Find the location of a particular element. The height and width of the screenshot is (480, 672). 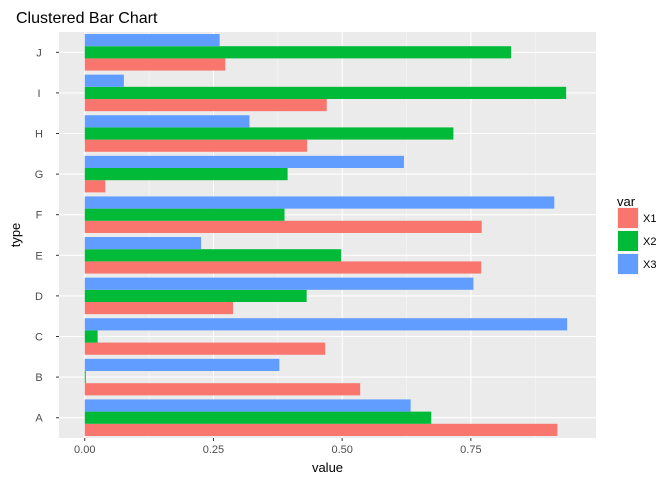

legend-title: var is located at coordinates (626, 201).